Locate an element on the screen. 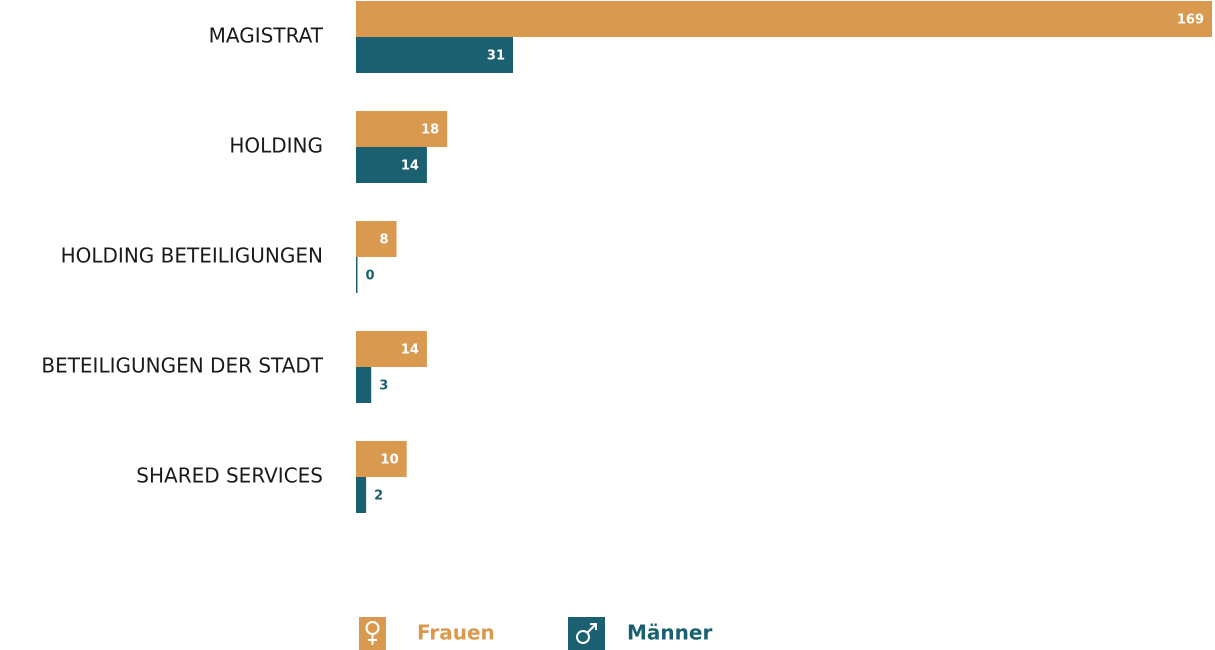  legend-label: Frauen is located at coordinates (456, 633).